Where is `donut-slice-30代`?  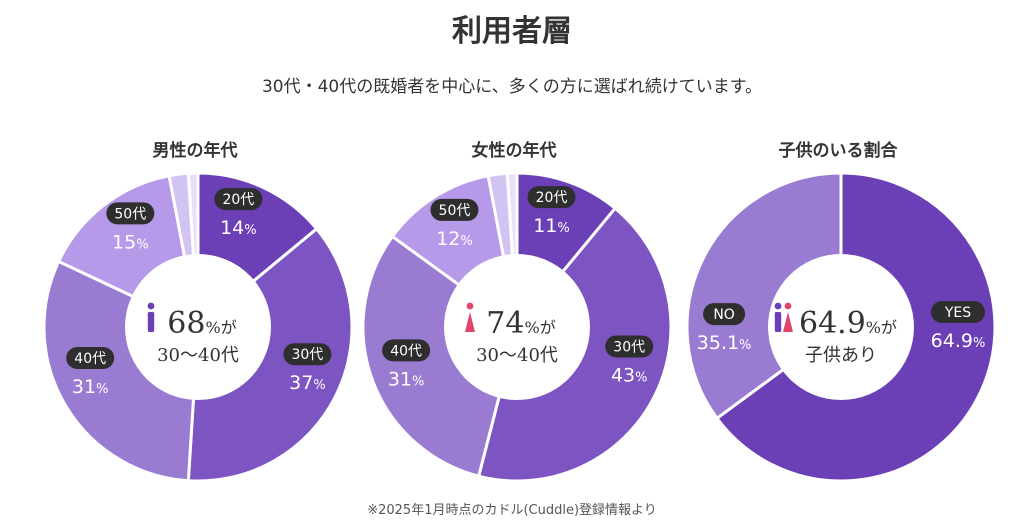 donut-slice-30代 is located at coordinates (269, 354).